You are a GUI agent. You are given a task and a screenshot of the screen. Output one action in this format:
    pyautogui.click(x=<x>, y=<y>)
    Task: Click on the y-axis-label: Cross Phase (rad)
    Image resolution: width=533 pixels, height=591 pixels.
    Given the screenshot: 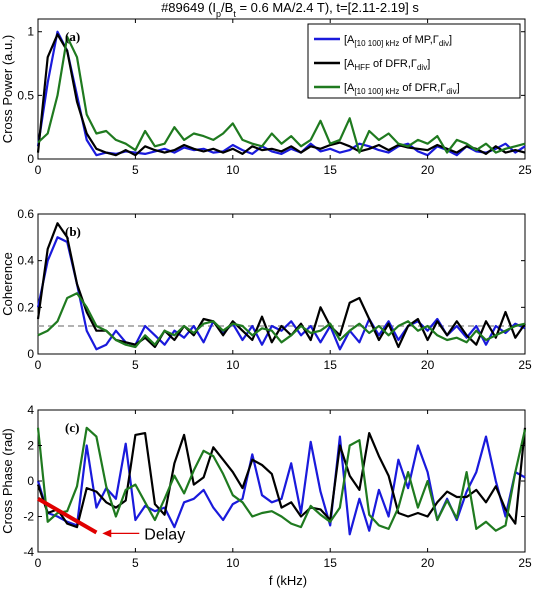 What is the action you would take?
    pyautogui.click(x=7, y=480)
    